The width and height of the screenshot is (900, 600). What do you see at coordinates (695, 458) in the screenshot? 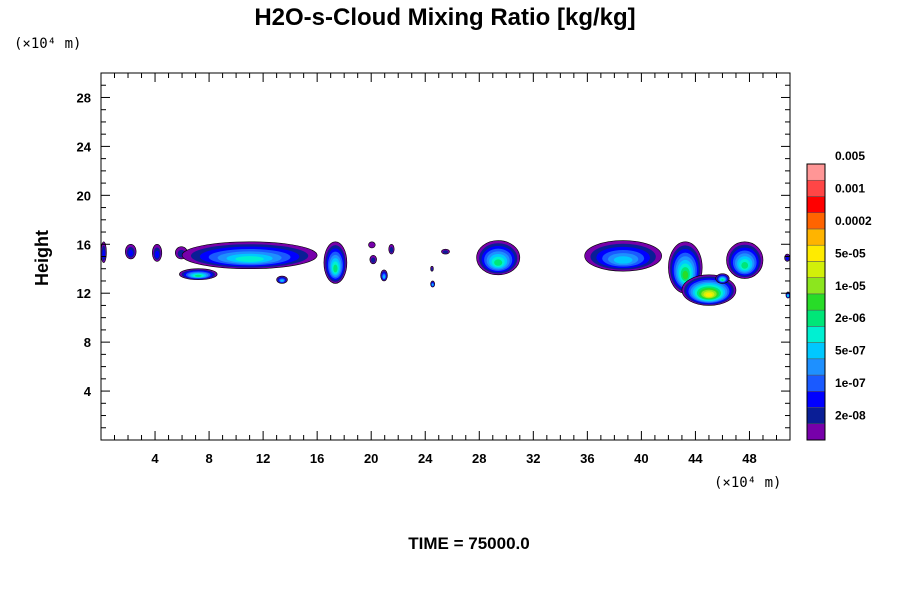
I see `x-tick-label: 44` at bounding box center [695, 458].